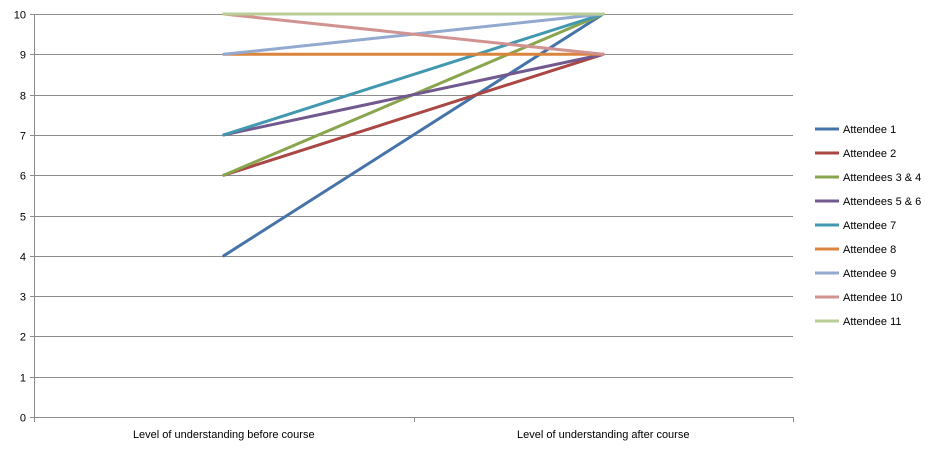  What do you see at coordinates (882, 178) in the screenshot?
I see `legend-label: Attendees 3 & 4` at bounding box center [882, 178].